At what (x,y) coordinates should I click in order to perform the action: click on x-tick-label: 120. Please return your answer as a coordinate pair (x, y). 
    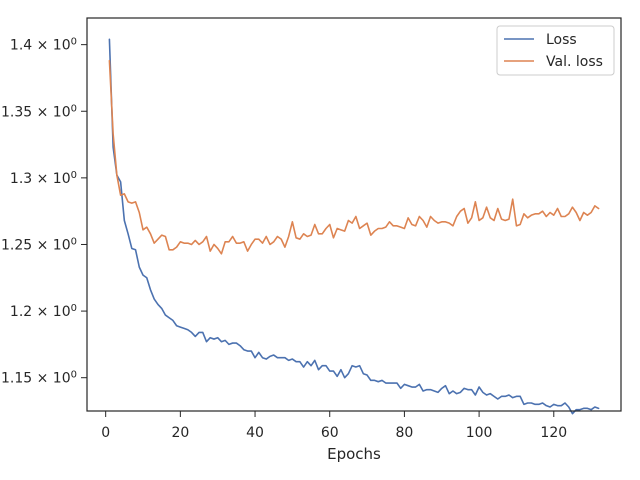
    Looking at the image, I should click on (553, 433).